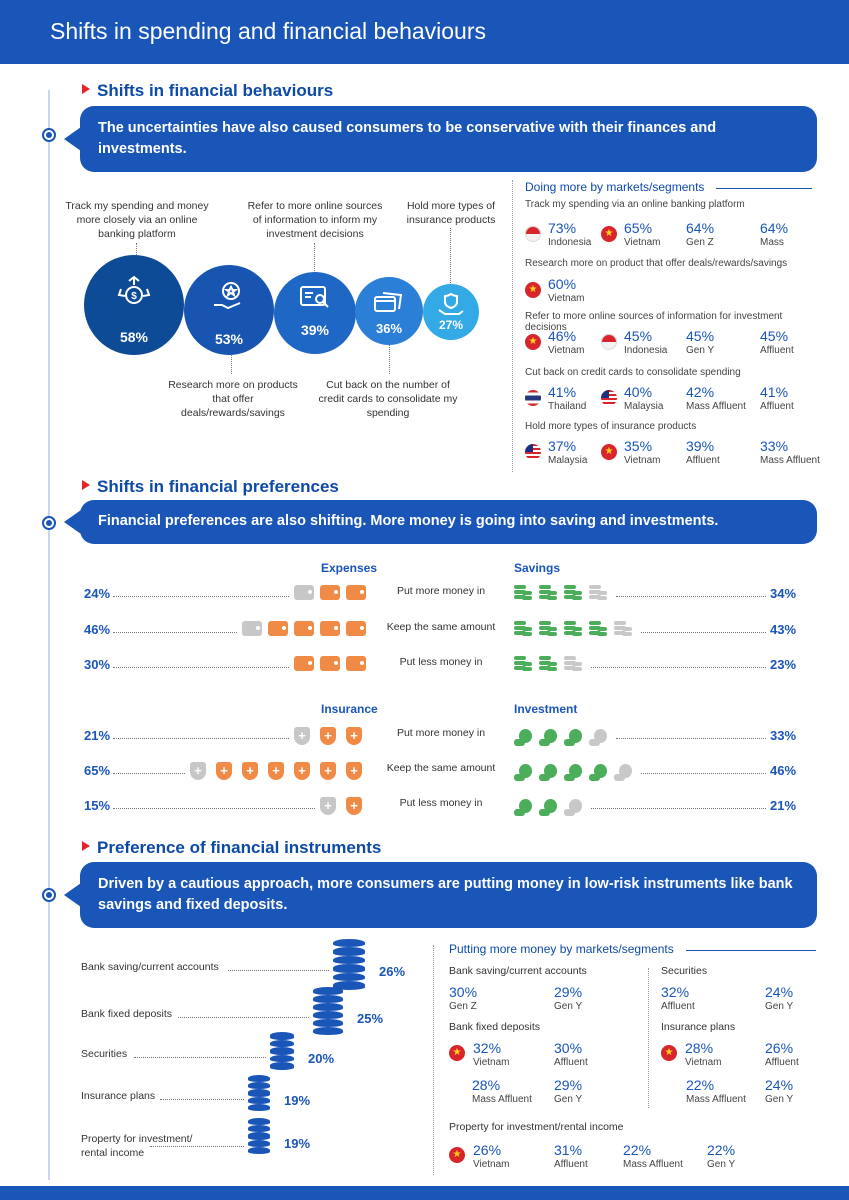  Describe the element at coordinates (97, 805) in the screenshot. I see `insurance-pct: 15%` at that location.